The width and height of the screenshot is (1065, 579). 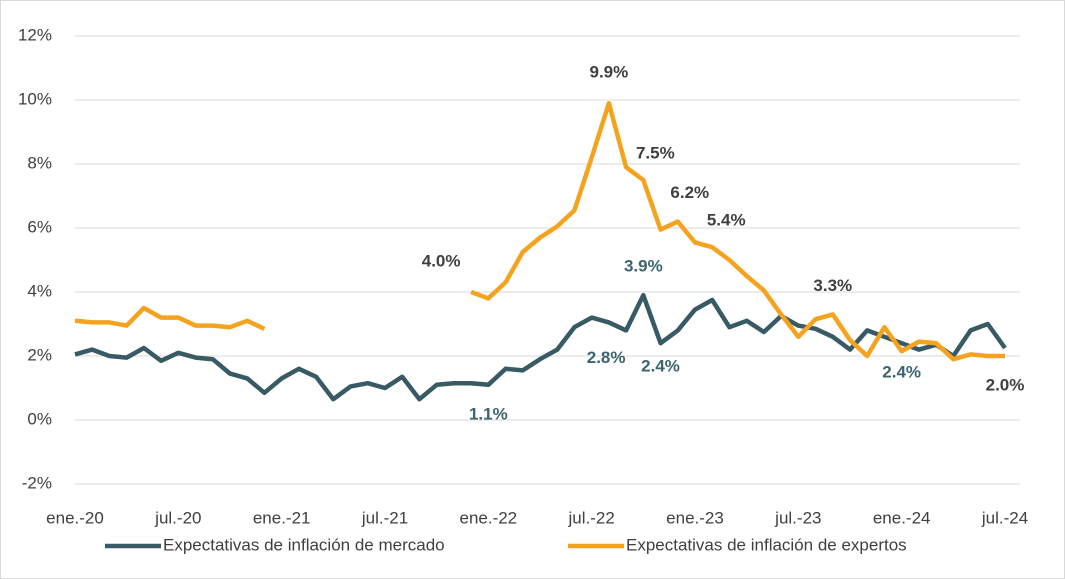 I want to click on x-tick-label: jul.-24, so click(x=1004, y=517).